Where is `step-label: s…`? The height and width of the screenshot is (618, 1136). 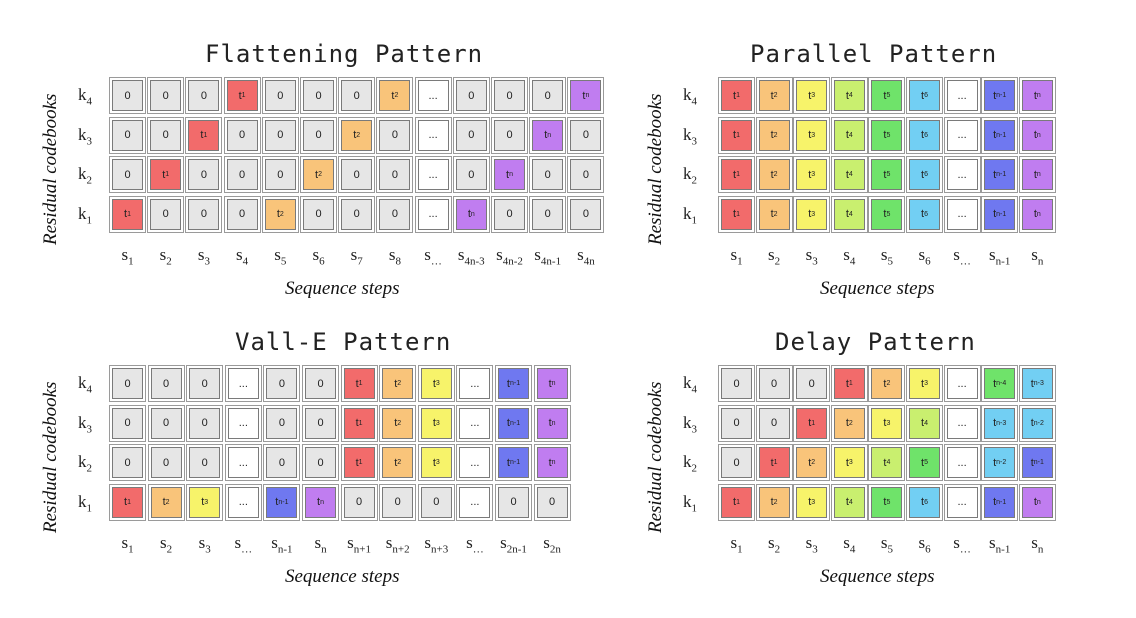 step-label: s… is located at coordinates (433, 256).